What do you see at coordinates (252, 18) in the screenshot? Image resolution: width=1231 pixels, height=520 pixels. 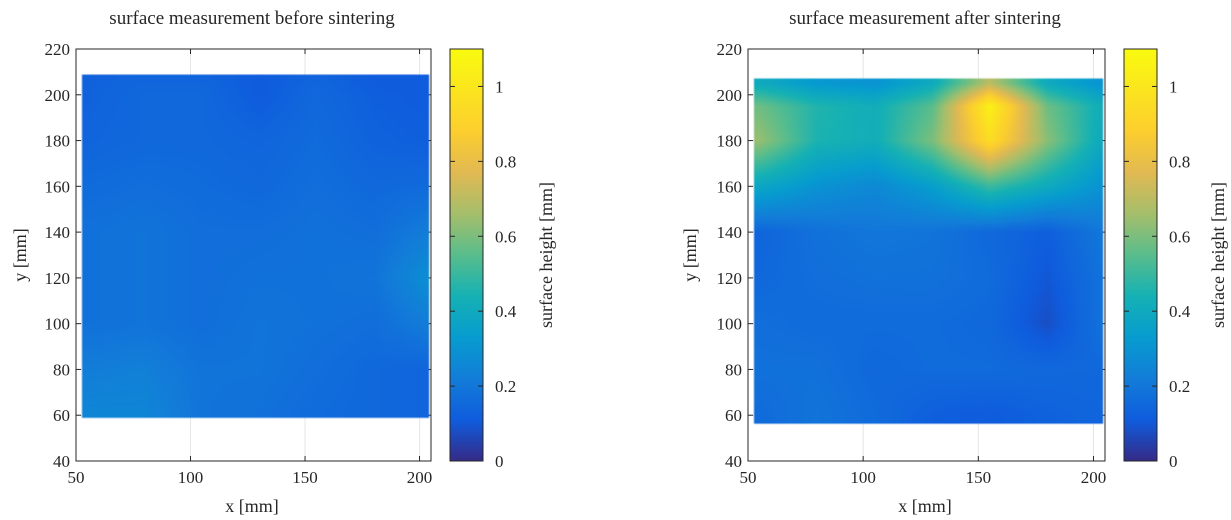 I see `panel-title: surface measurement before sintering` at bounding box center [252, 18].